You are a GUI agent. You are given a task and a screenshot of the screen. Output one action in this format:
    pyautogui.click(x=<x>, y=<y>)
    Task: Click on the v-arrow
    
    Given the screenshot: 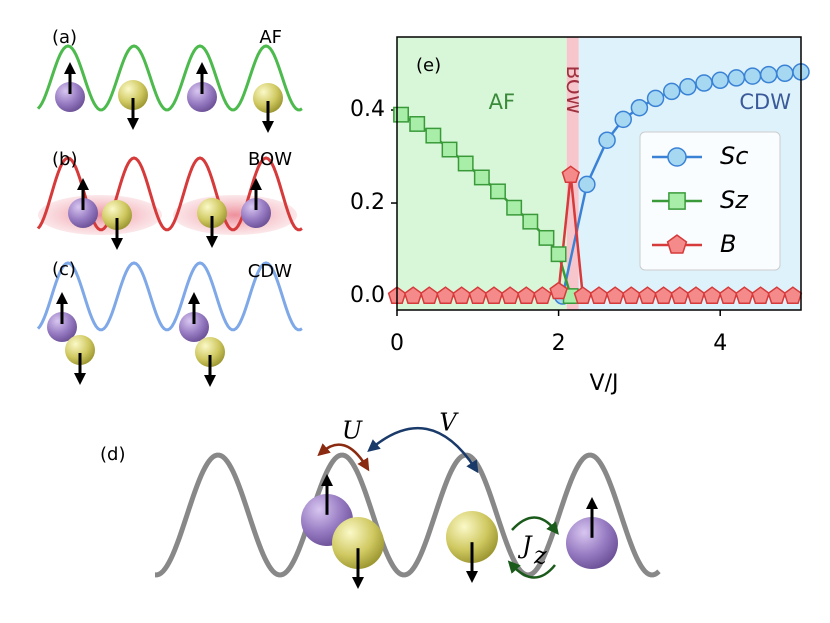 What is the action you would take?
    pyautogui.click(x=423, y=450)
    